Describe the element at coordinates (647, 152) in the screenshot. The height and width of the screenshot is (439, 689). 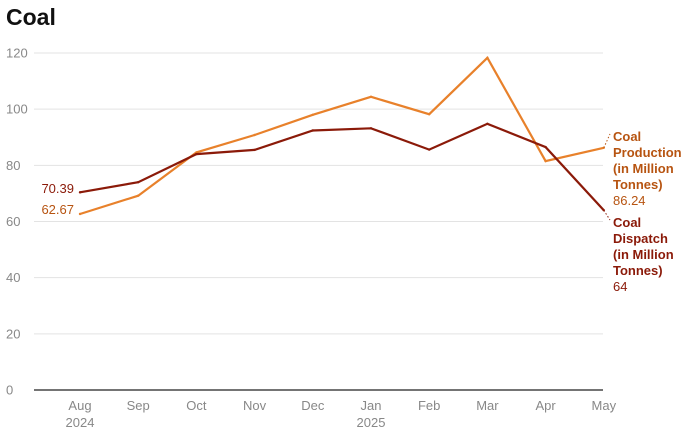
I see `series-name-label: Production` at that location.